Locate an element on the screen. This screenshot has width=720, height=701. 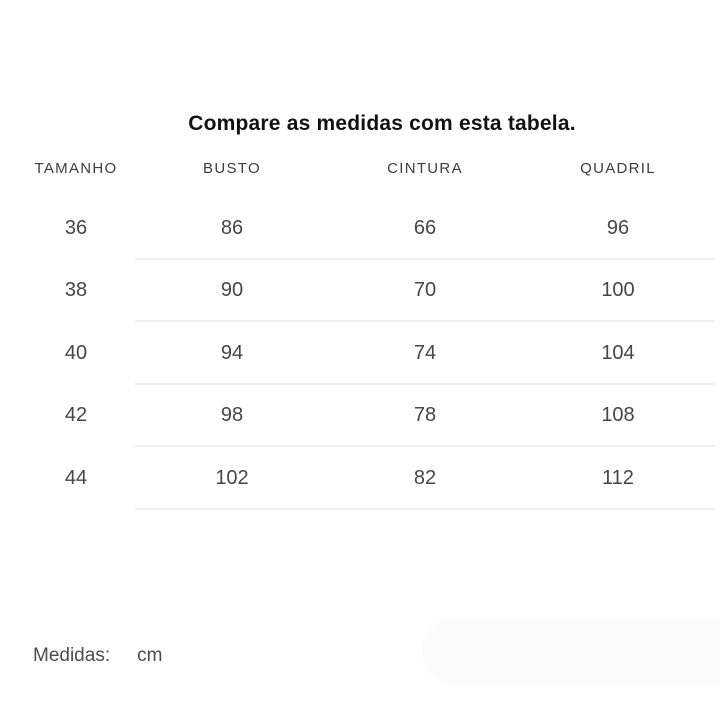
cell-busto: 86 is located at coordinates (232, 227).